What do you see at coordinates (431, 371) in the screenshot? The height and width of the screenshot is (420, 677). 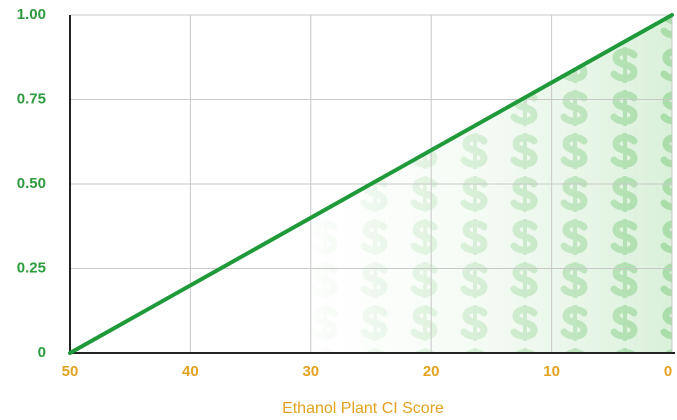 I see `x-tick-label: 20` at bounding box center [431, 371].